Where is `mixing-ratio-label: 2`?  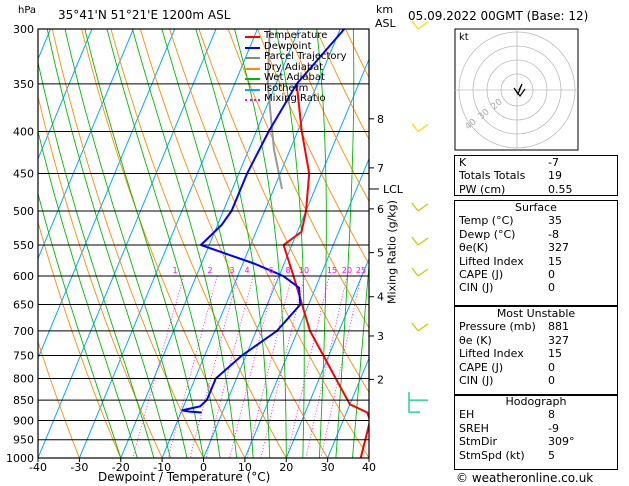
mixing-ratio-label: 2 is located at coordinates (209, 270).